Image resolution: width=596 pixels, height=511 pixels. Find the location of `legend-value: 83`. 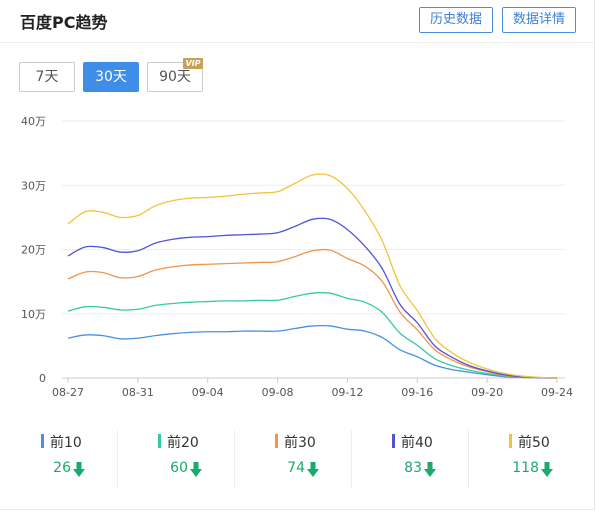

legend-value: 83 is located at coordinates (413, 468).